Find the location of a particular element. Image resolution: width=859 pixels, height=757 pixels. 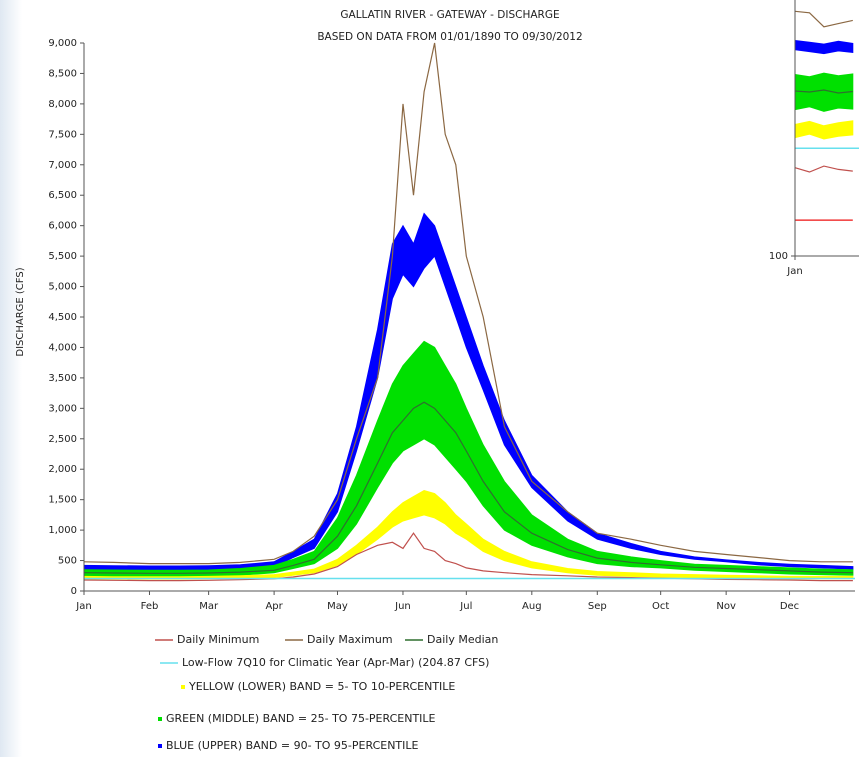

y-tick-label: 5,500 is located at coordinates (62, 256).